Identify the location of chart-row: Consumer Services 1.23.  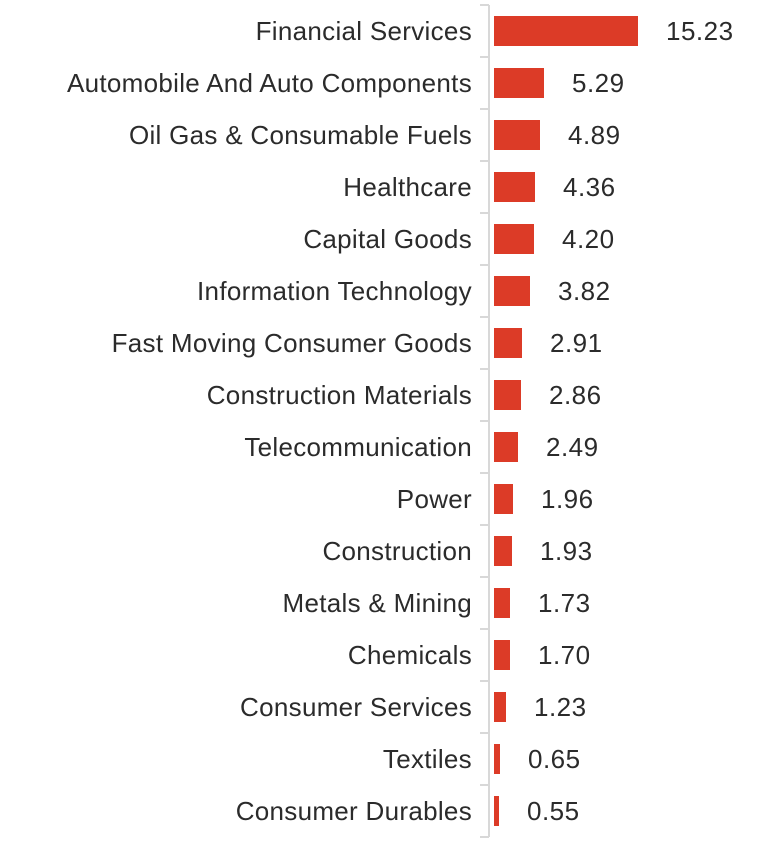
(379, 707).